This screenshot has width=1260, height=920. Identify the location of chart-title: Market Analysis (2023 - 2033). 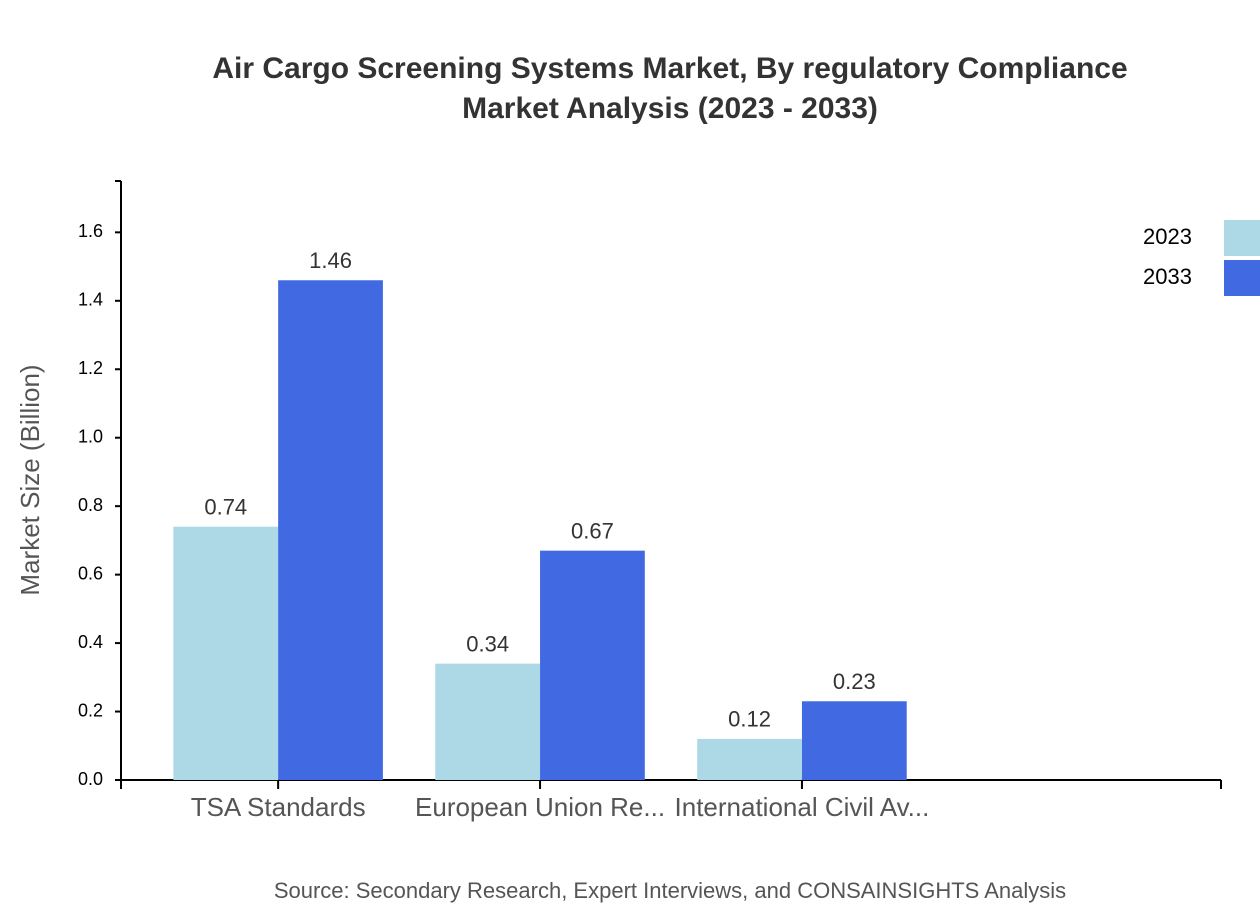
(670, 108).